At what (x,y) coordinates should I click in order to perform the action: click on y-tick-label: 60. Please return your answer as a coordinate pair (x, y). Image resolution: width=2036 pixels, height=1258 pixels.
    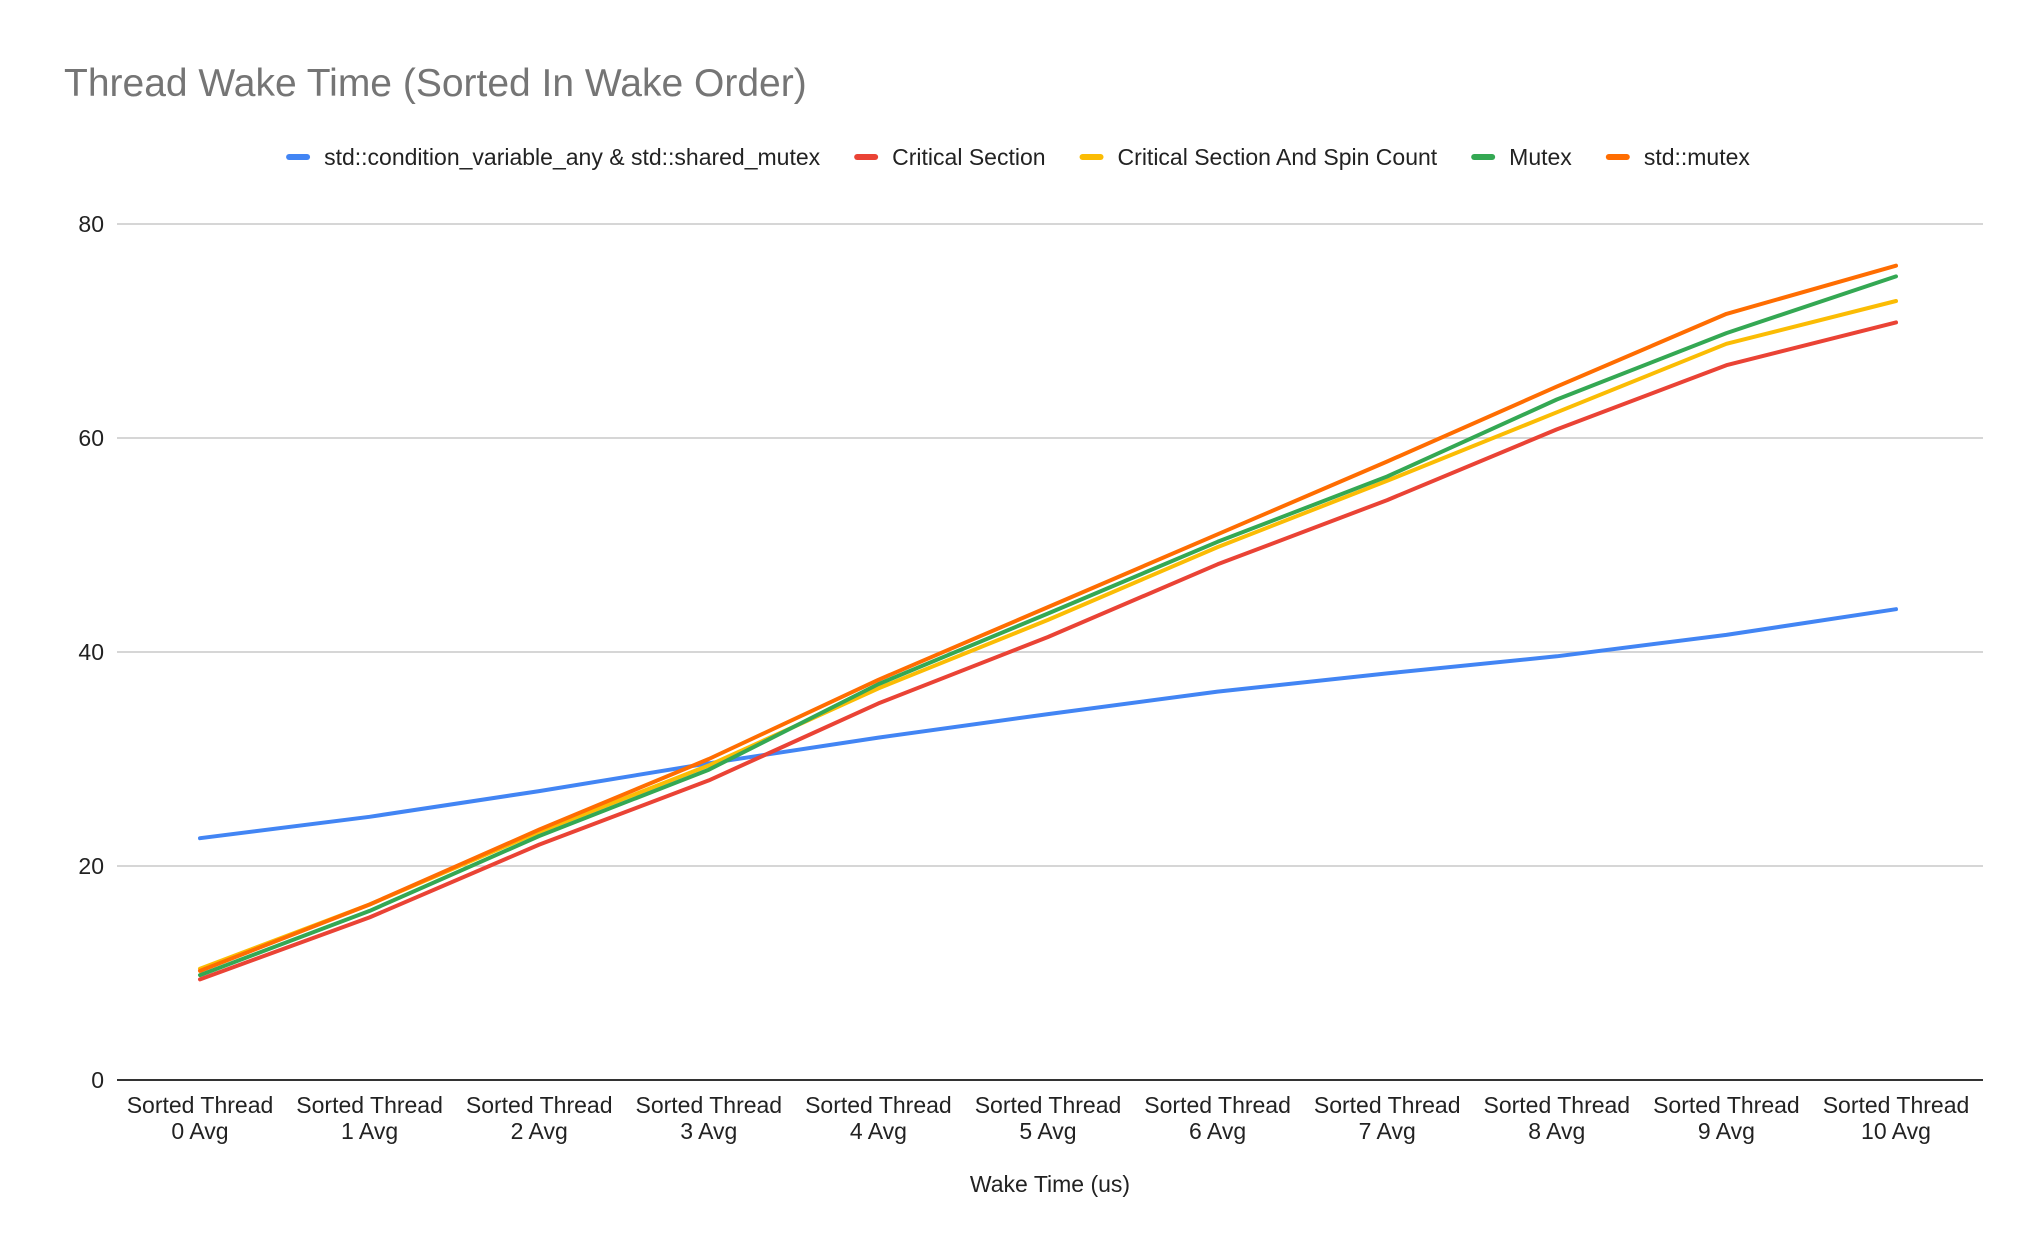
    Looking at the image, I should click on (91, 438).